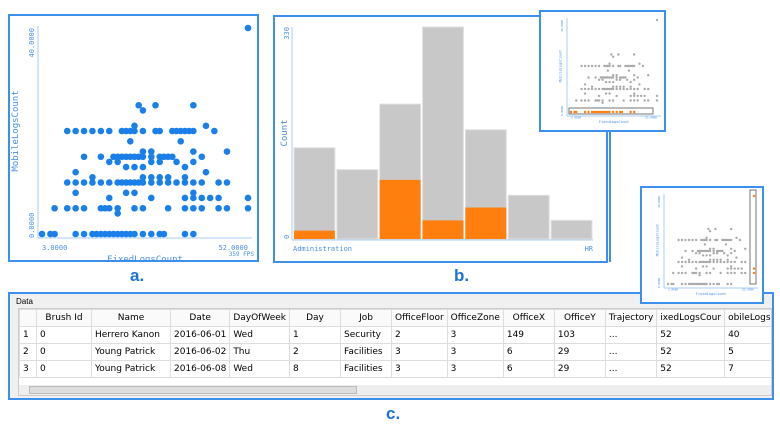 This screenshot has height=433, width=780. I want to click on column-header: Date, so click(200, 318).